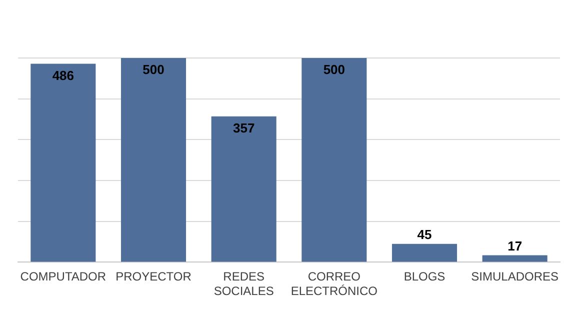 The image size is (582, 323). Describe the element at coordinates (334, 284) in the screenshot. I see `x-tick-label: CORREO ELECTRÓNICO` at that location.